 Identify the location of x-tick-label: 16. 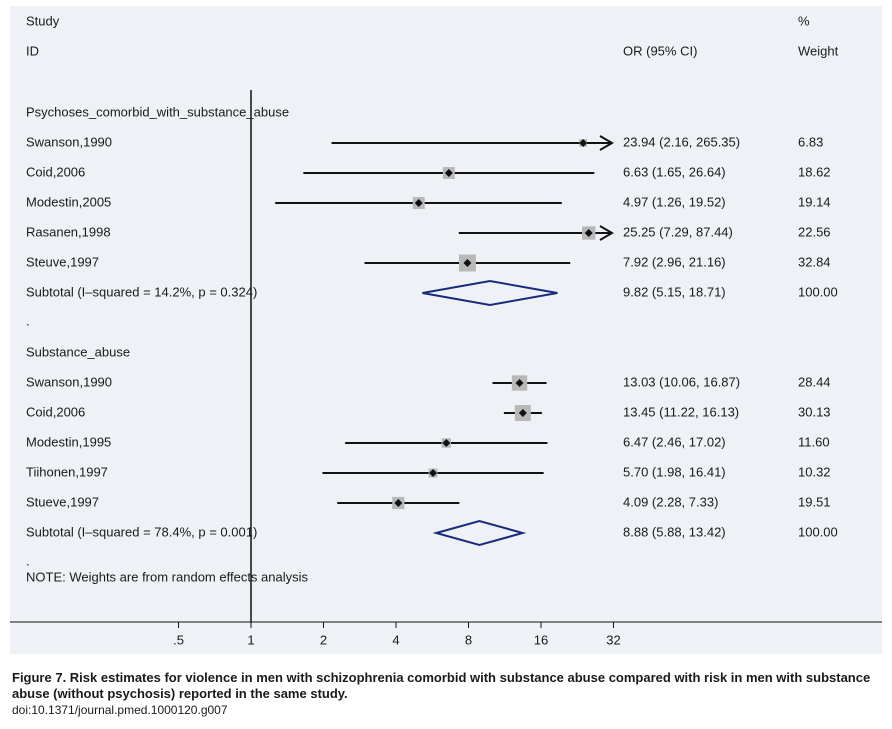
(541, 639).